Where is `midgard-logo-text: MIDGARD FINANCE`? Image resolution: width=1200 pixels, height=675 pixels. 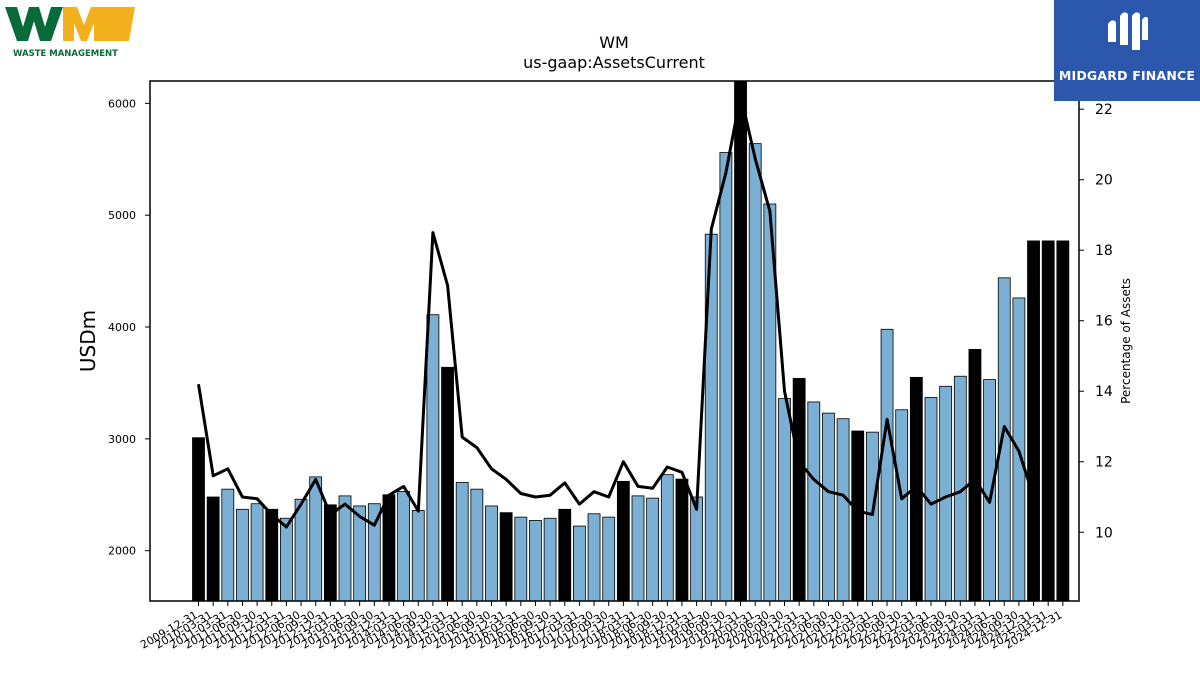 midgard-logo-text: MIDGARD FINANCE is located at coordinates (1127, 75).